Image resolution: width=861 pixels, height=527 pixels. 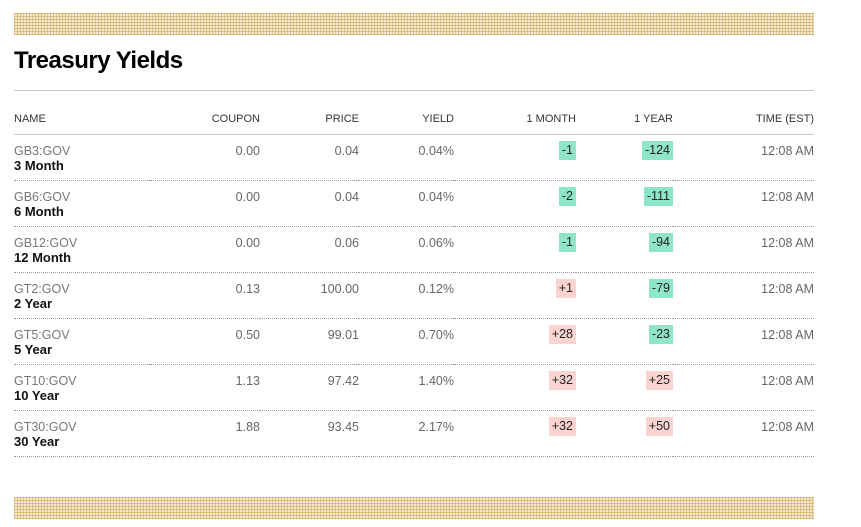 What do you see at coordinates (436, 427) in the screenshot?
I see `yield-value: 2.17%` at bounding box center [436, 427].